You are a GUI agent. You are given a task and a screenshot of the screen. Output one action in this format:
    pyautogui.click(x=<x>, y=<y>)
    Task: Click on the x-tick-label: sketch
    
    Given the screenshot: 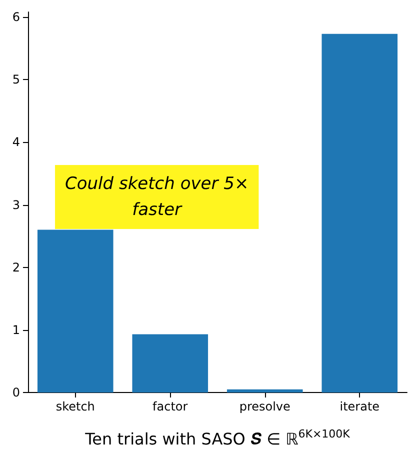 What is the action you would take?
    pyautogui.click(x=75, y=407)
    